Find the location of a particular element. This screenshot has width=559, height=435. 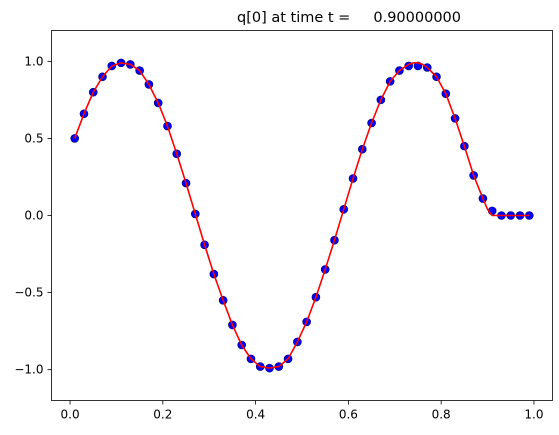

x-tick-label: 1.0 is located at coordinates (533, 415).